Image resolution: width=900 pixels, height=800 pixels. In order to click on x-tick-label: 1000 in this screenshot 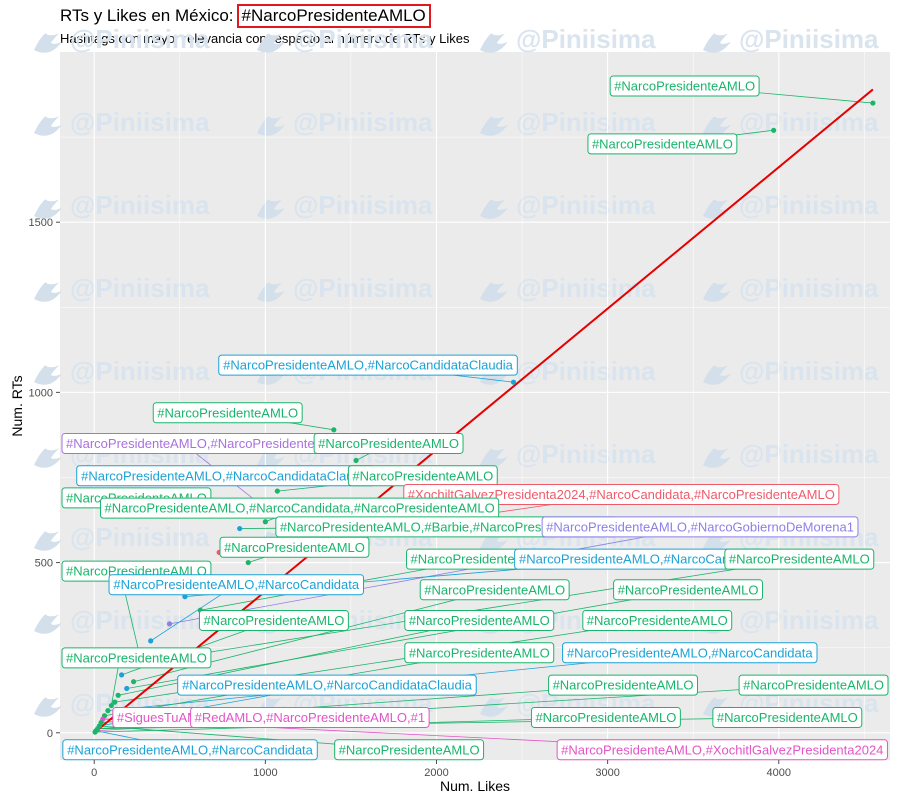, I will do `click(265, 773)`.